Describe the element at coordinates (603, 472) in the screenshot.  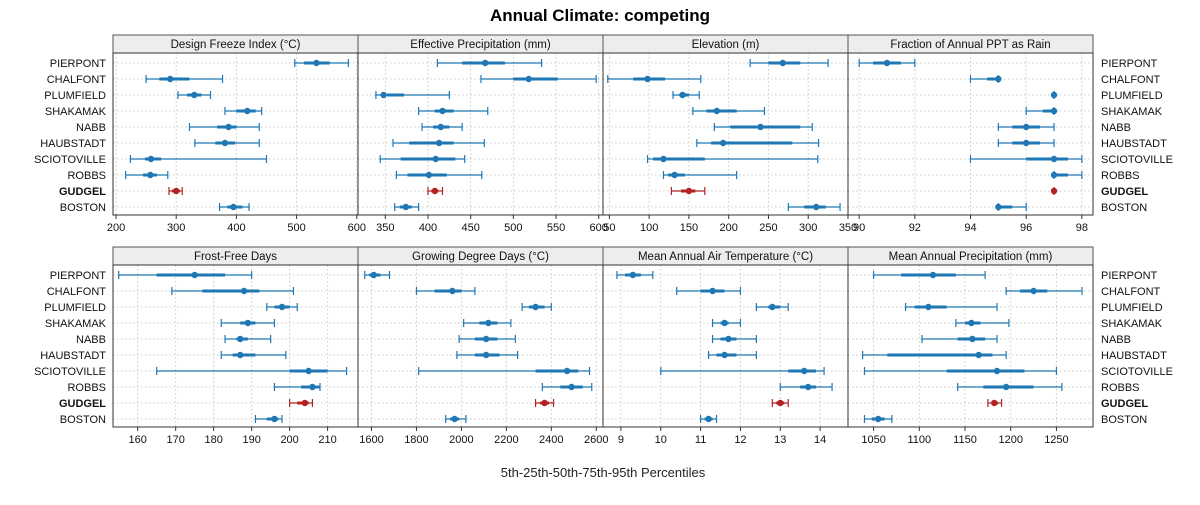
I see `x-axis-label: 5th-25th-50th-75th-95th Percentiles` at that location.